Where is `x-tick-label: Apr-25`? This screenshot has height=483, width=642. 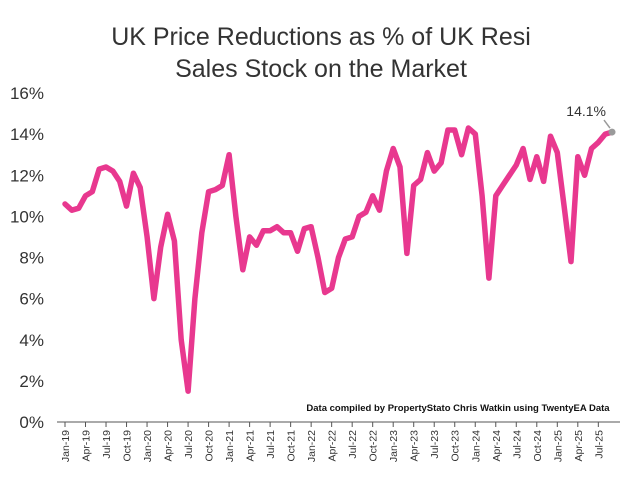 x-tick-label: Apr-25 is located at coordinates (579, 446).